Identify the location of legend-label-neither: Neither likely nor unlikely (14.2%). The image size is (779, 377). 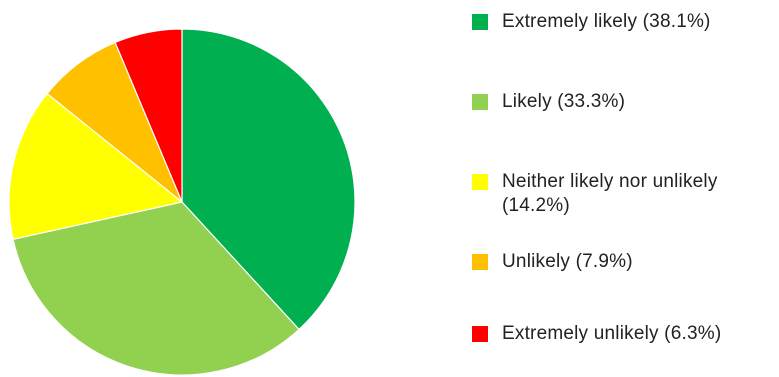
(610, 193).